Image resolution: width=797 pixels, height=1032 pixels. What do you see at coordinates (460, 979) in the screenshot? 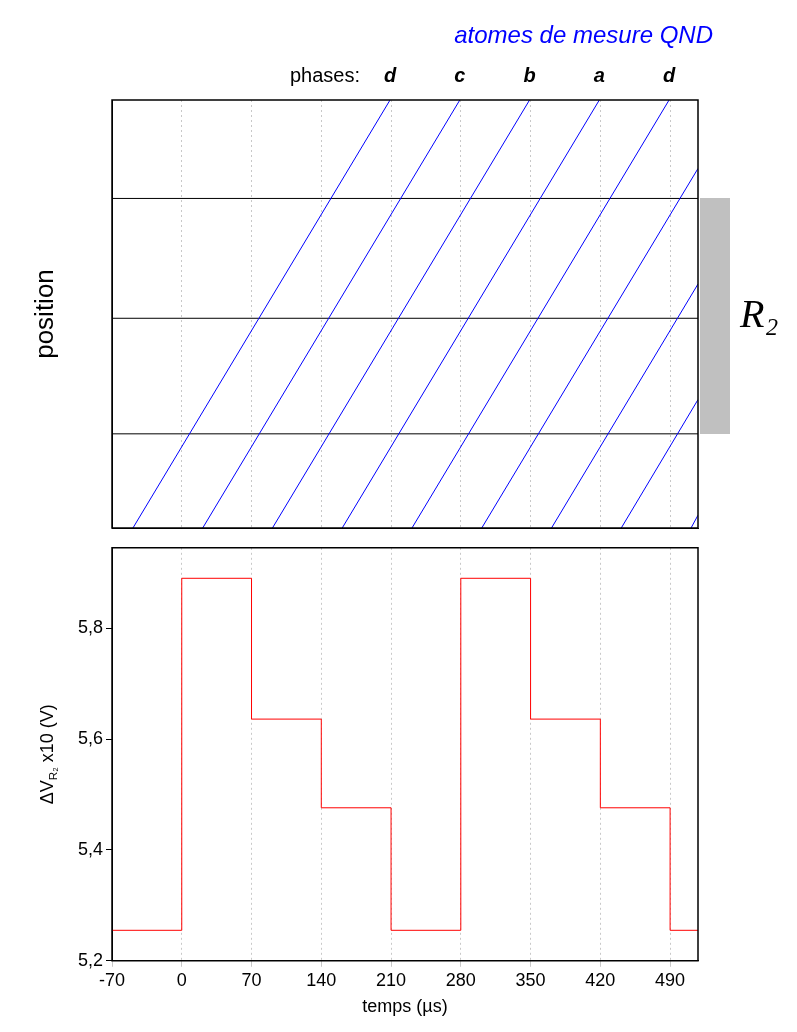
I see `x-tick-label: 280` at bounding box center [460, 979].